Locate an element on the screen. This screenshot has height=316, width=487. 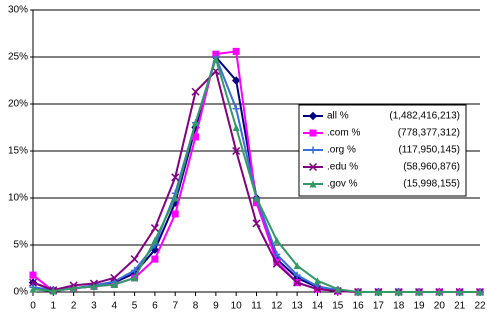
x-tick-label: 18 is located at coordinates (399, 306).